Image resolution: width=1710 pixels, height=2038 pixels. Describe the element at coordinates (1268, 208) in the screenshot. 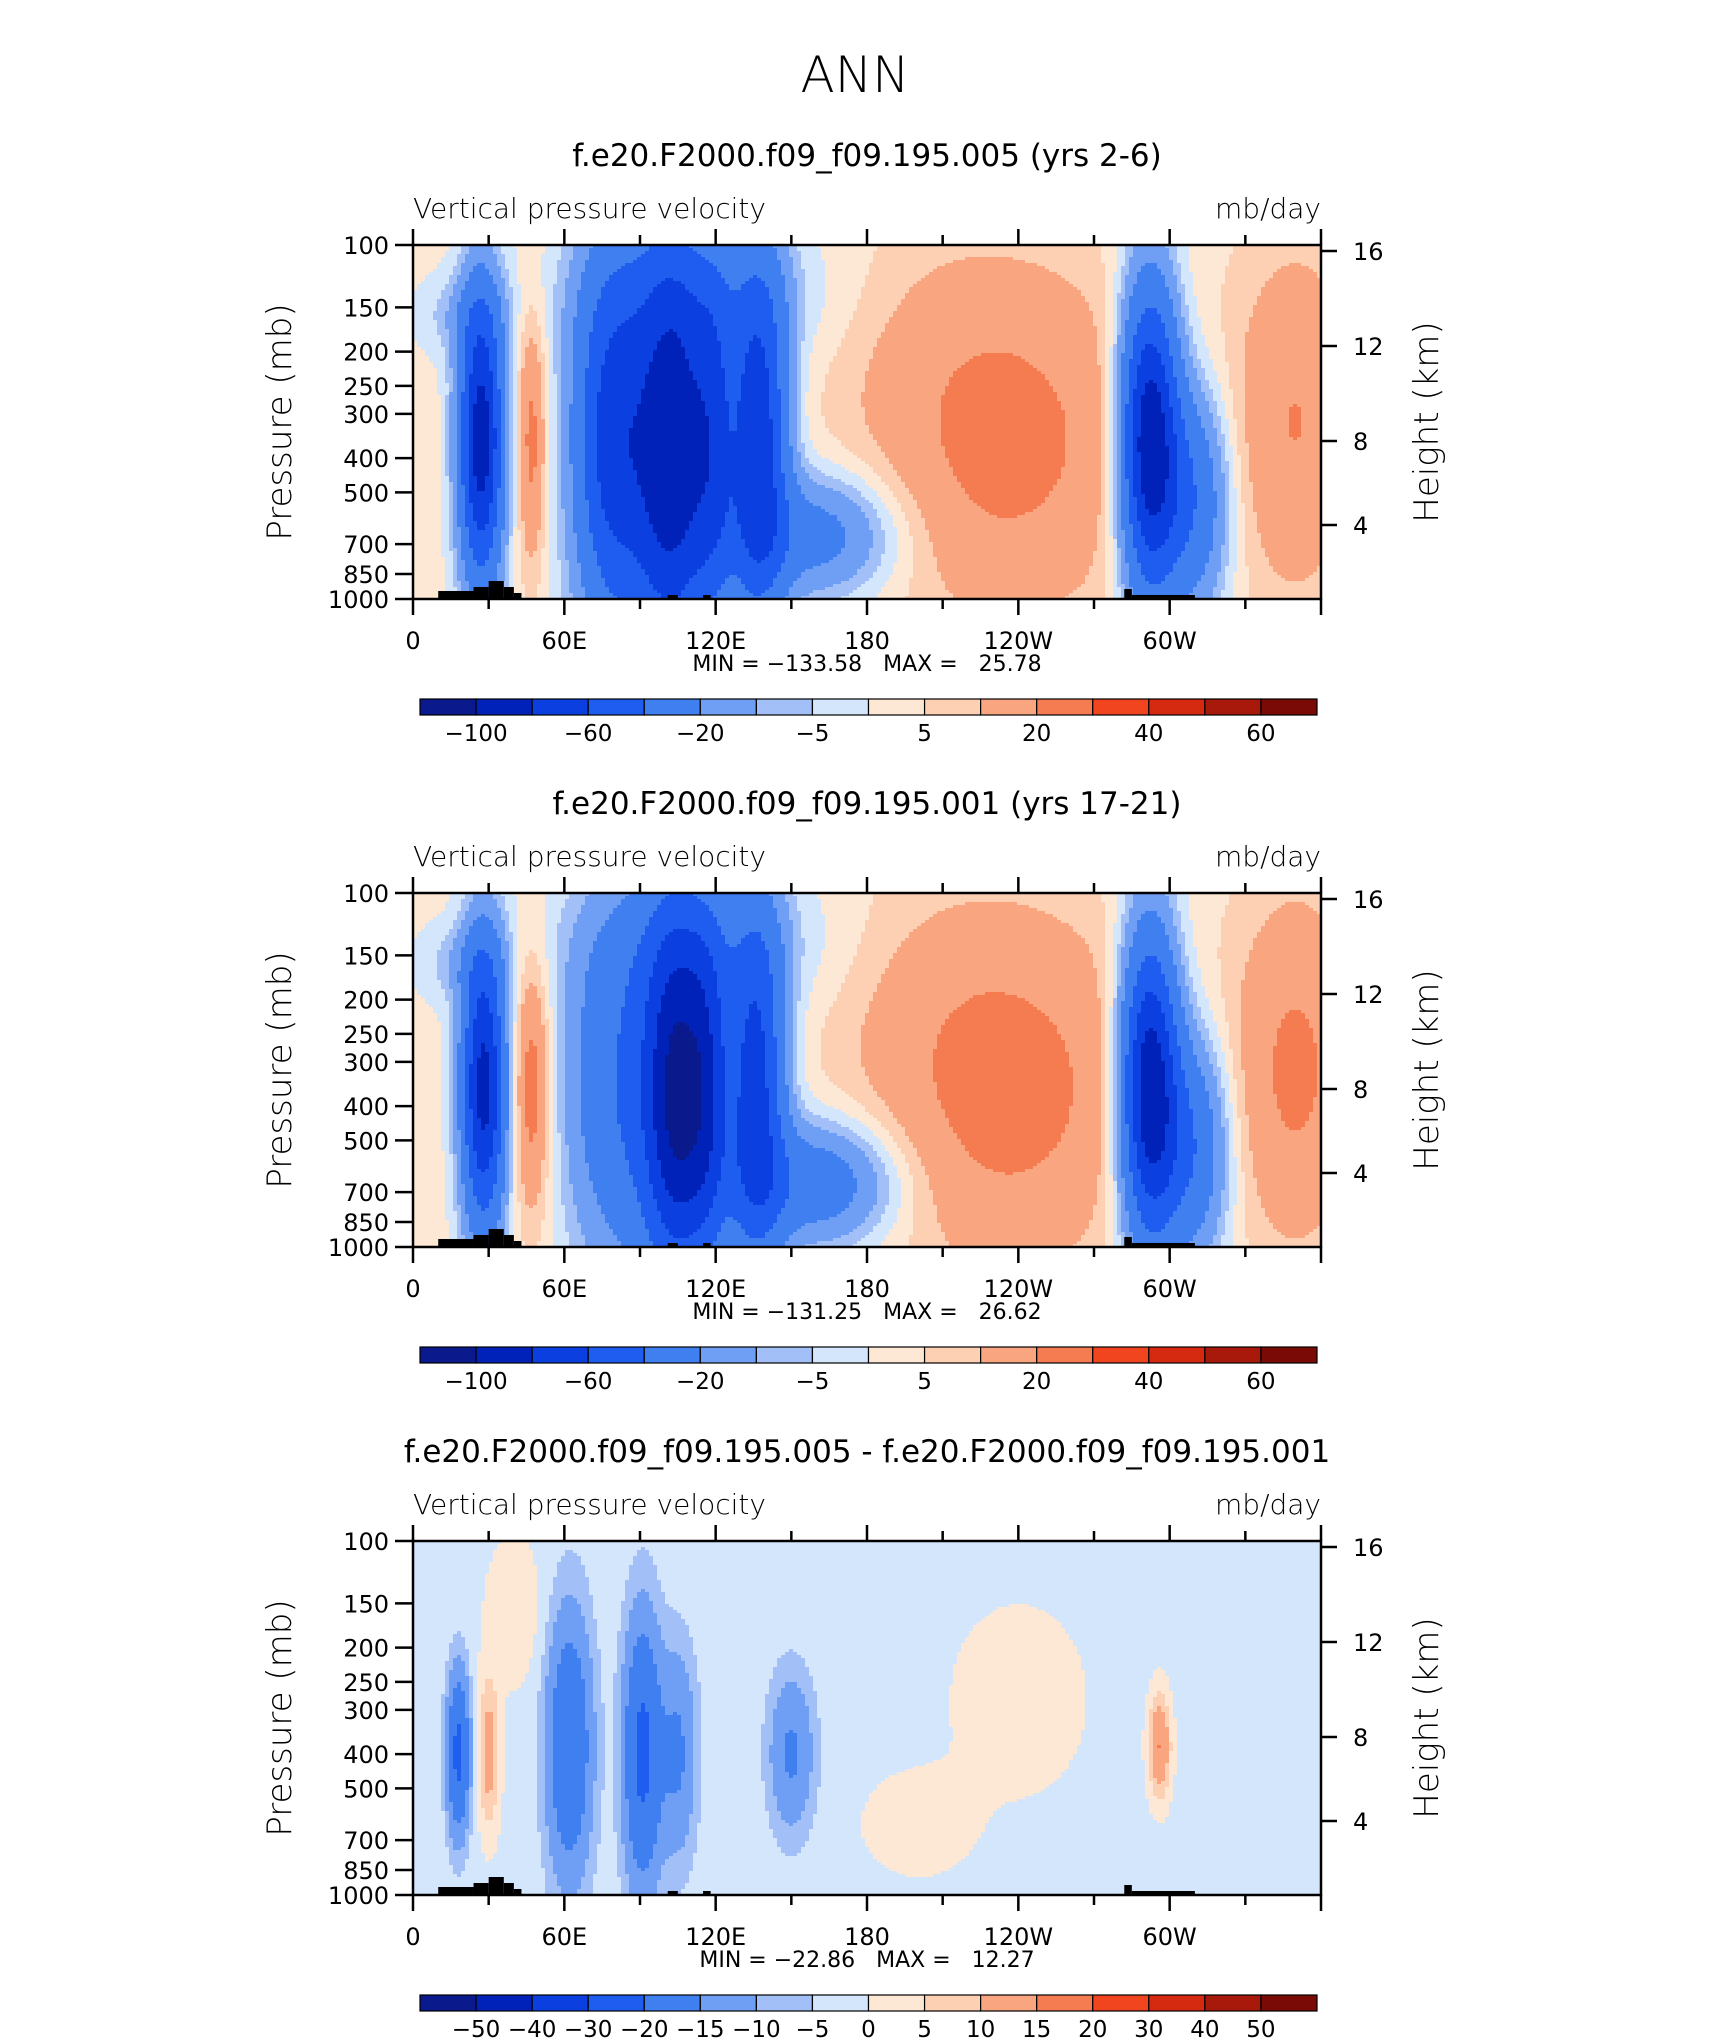

I see `units-label: mb/day` at that location.